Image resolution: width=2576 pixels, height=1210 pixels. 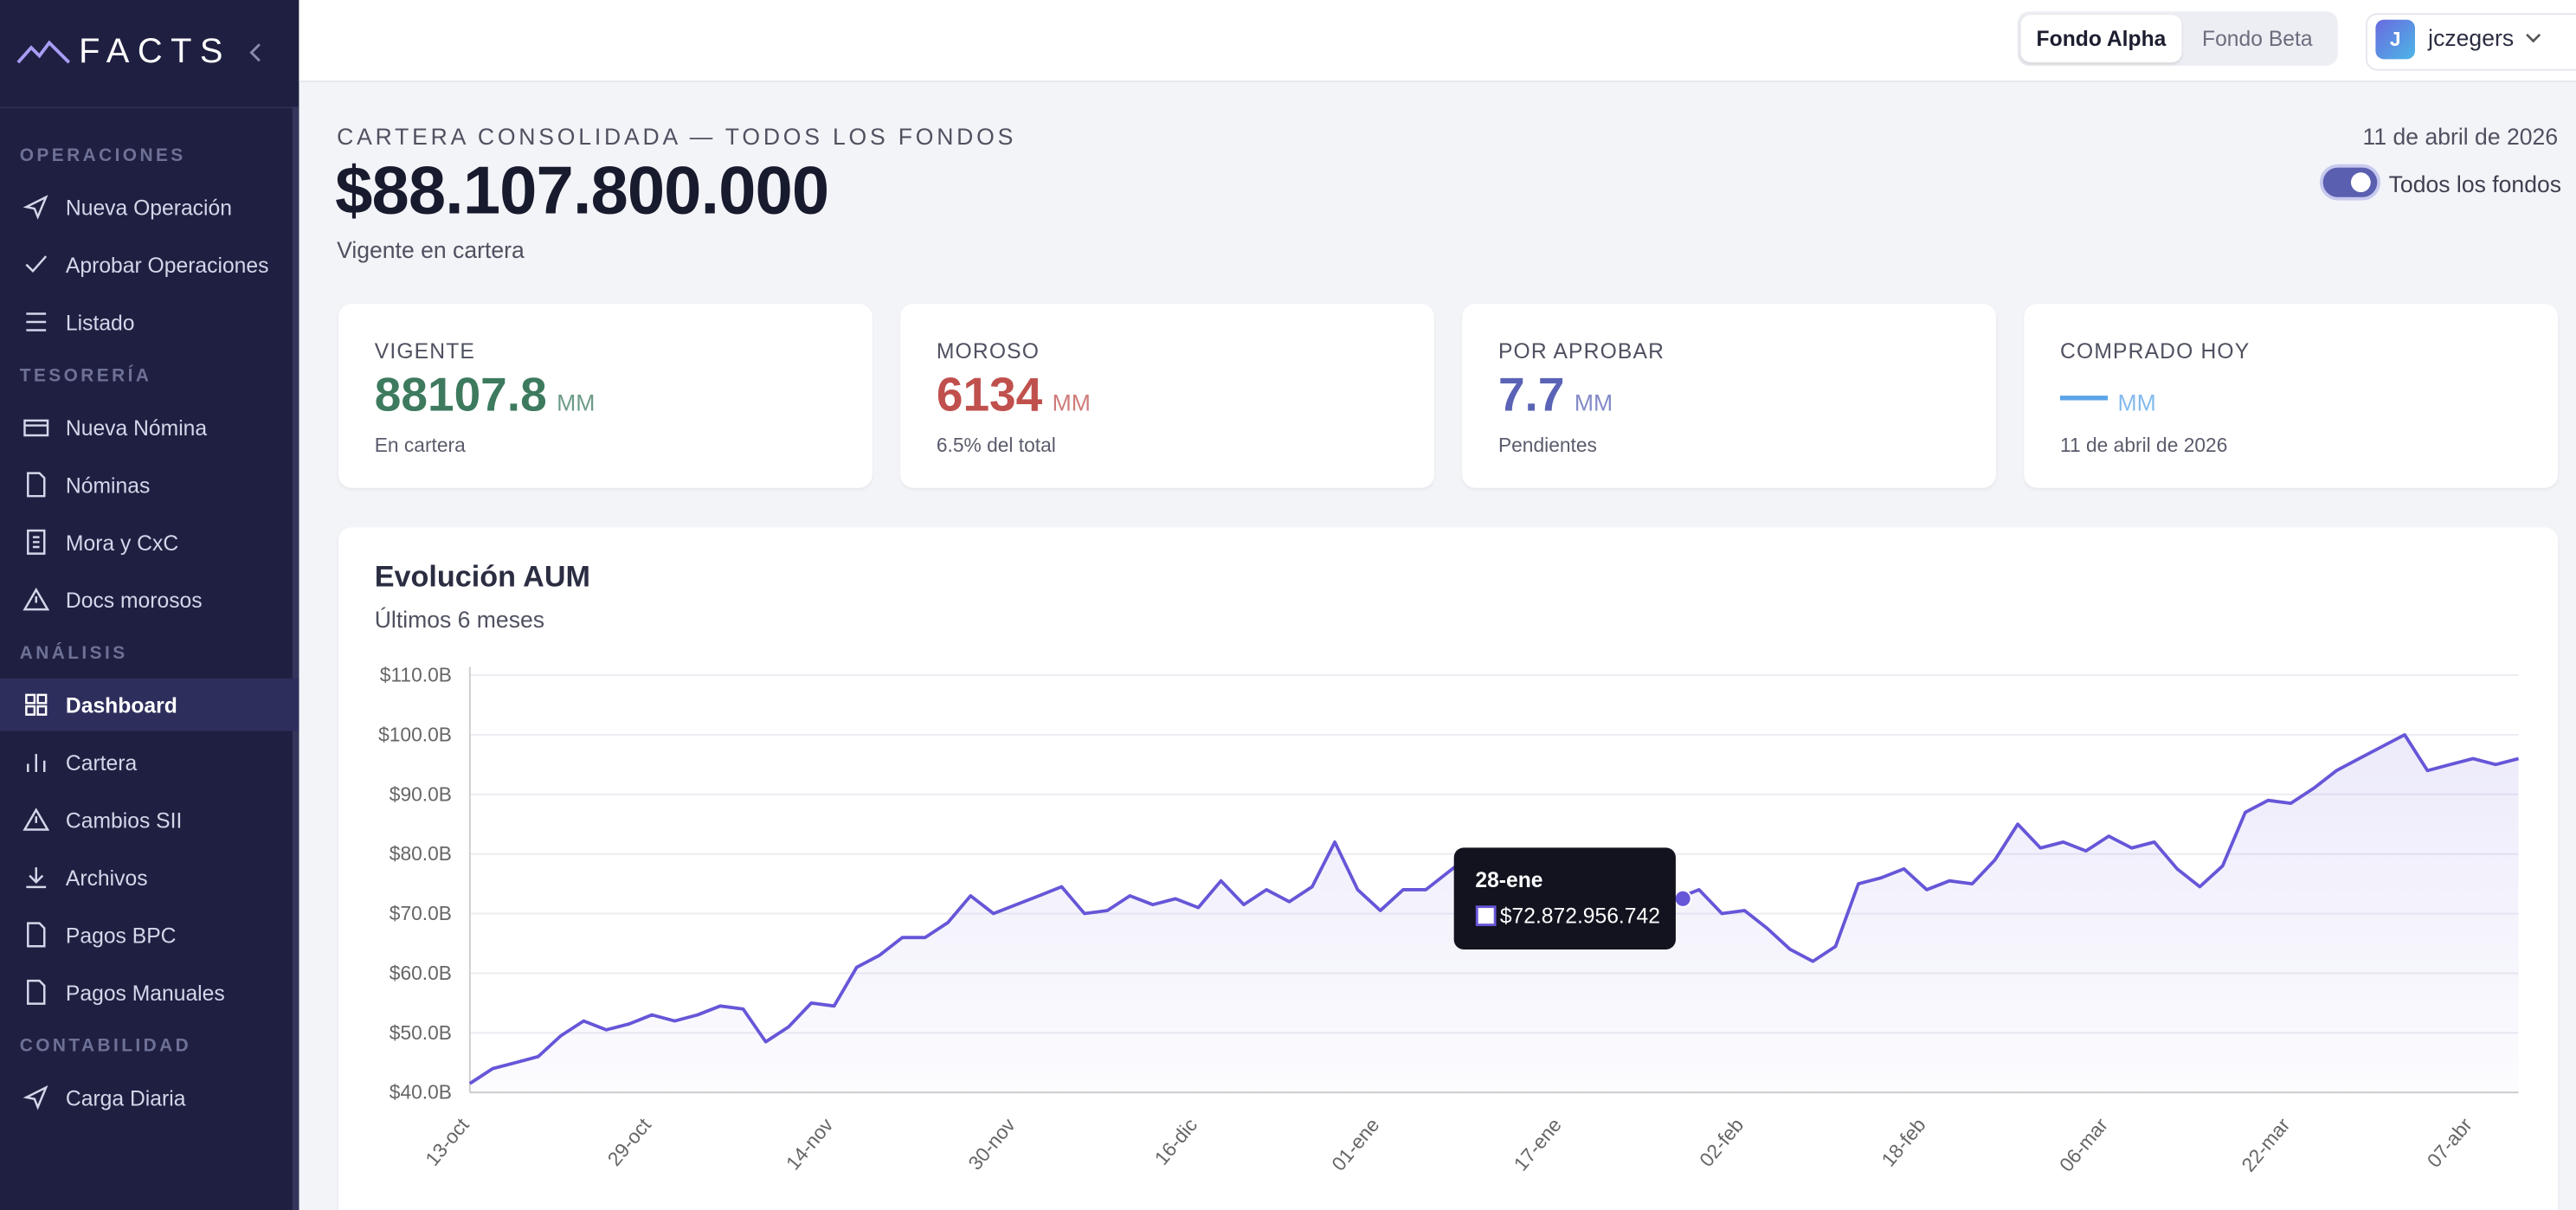 What do you see at coordinates (1175, 1141) in the screenshot?
I see `x-tick-label: 16-dic` at bounding box center [1175, 1141].